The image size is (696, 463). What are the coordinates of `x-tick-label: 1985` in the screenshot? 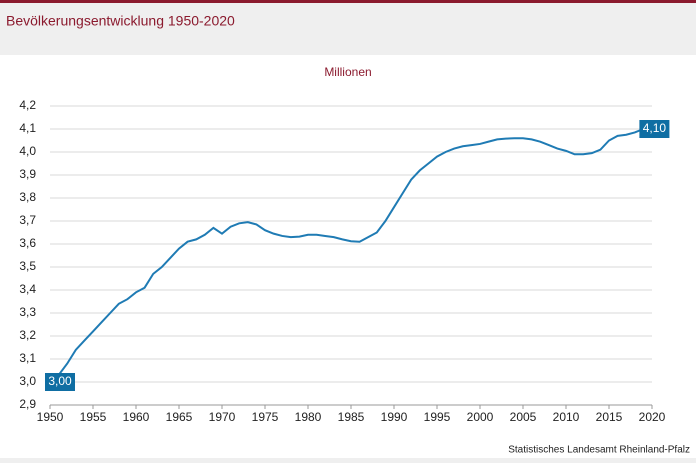 It's located at (351, 417).